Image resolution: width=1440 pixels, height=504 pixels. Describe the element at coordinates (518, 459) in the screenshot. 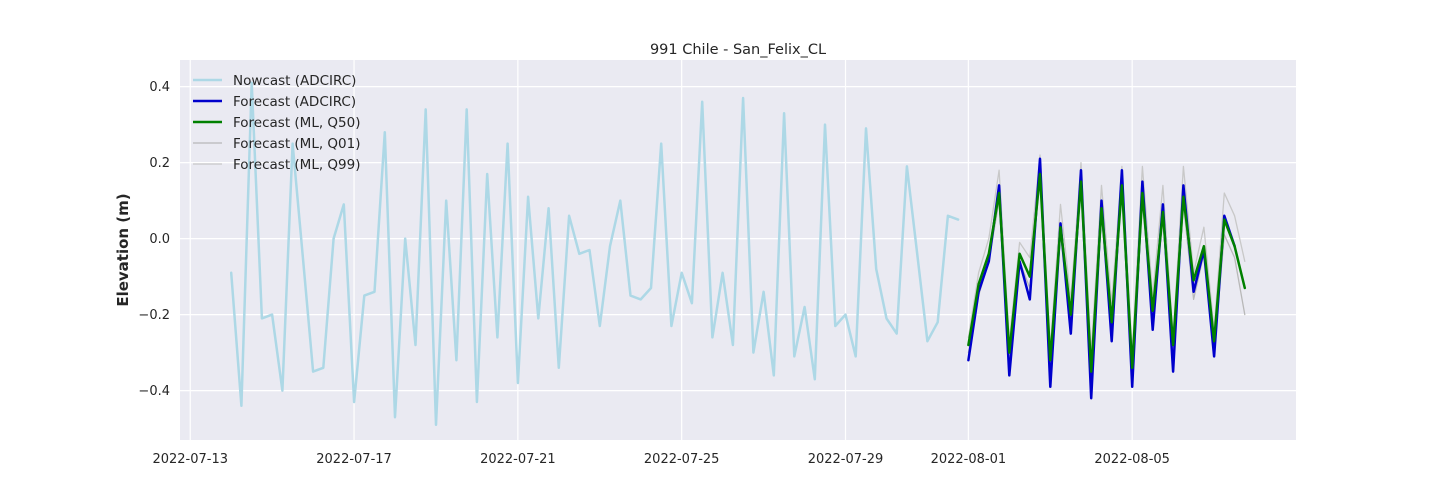

I see `x-tick-label: 2022-07-21` at that location.